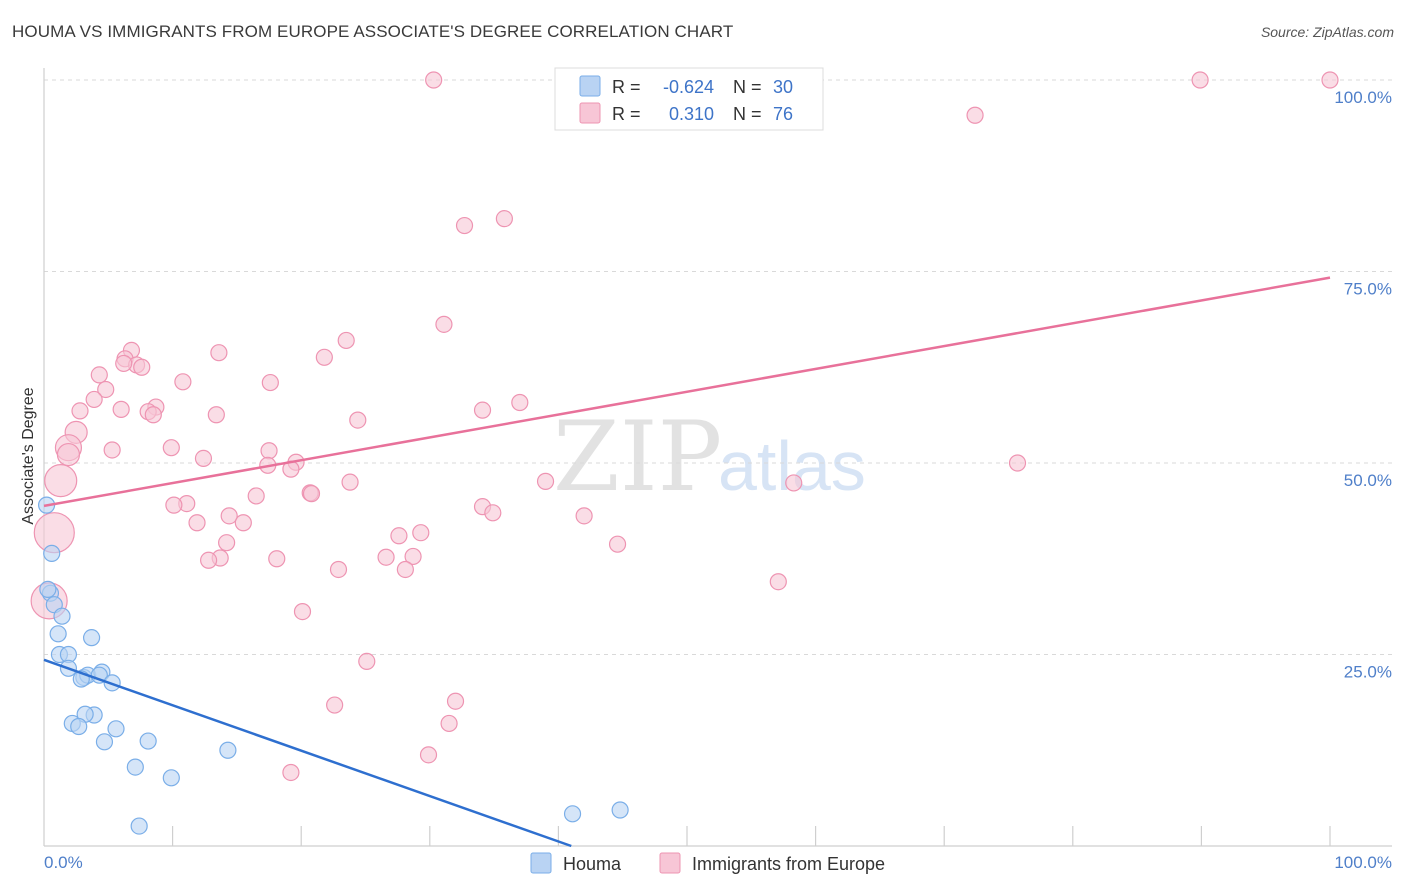 The width and height of the screenshot is (1406, 892). I want to click on legend-r-value-houma: -0.624, so click(688, 87).